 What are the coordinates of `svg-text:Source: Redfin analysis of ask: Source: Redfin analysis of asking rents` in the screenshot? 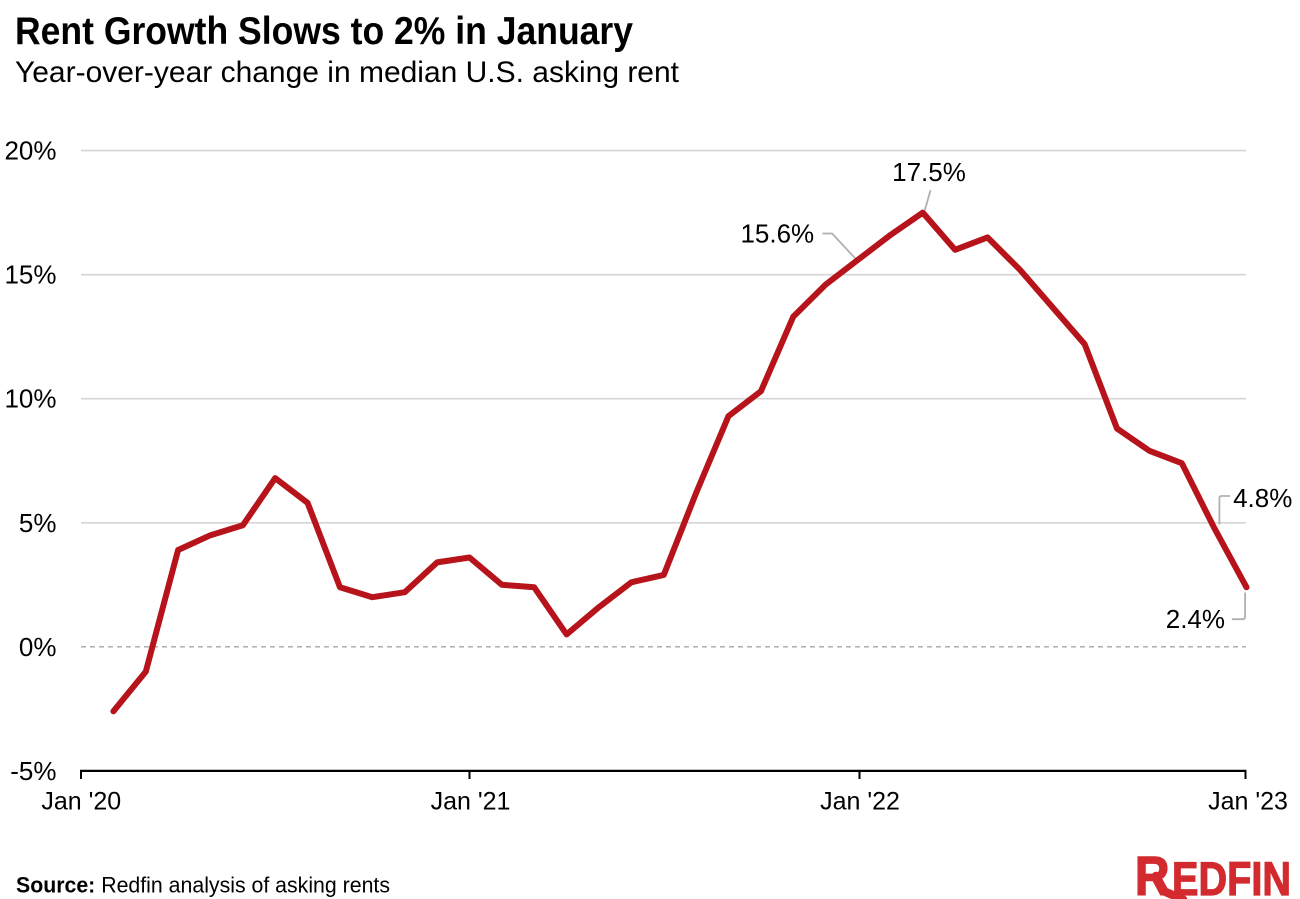 It's located at (203, 885).